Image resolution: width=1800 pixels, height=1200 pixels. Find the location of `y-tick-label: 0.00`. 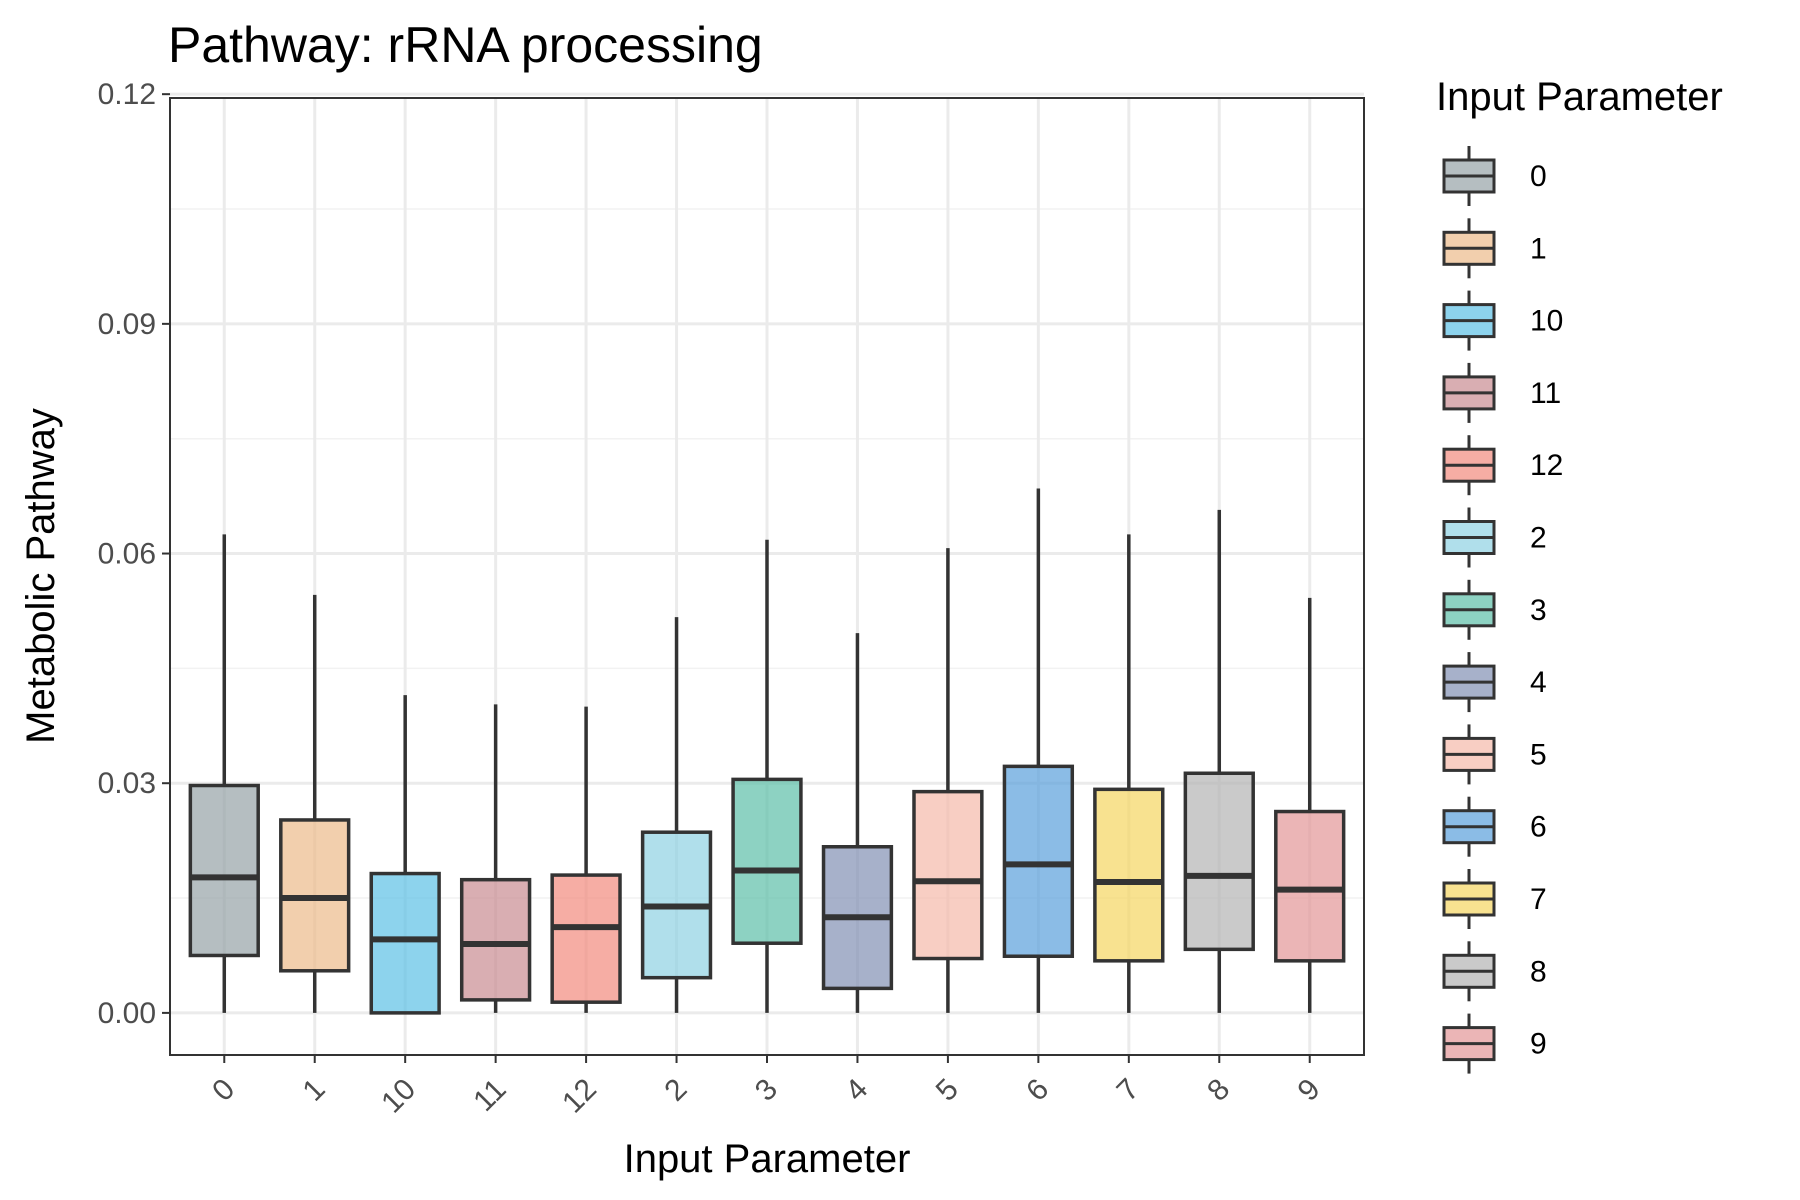

y-tick-label: 0.00 is located at coordinates (127, 1013).